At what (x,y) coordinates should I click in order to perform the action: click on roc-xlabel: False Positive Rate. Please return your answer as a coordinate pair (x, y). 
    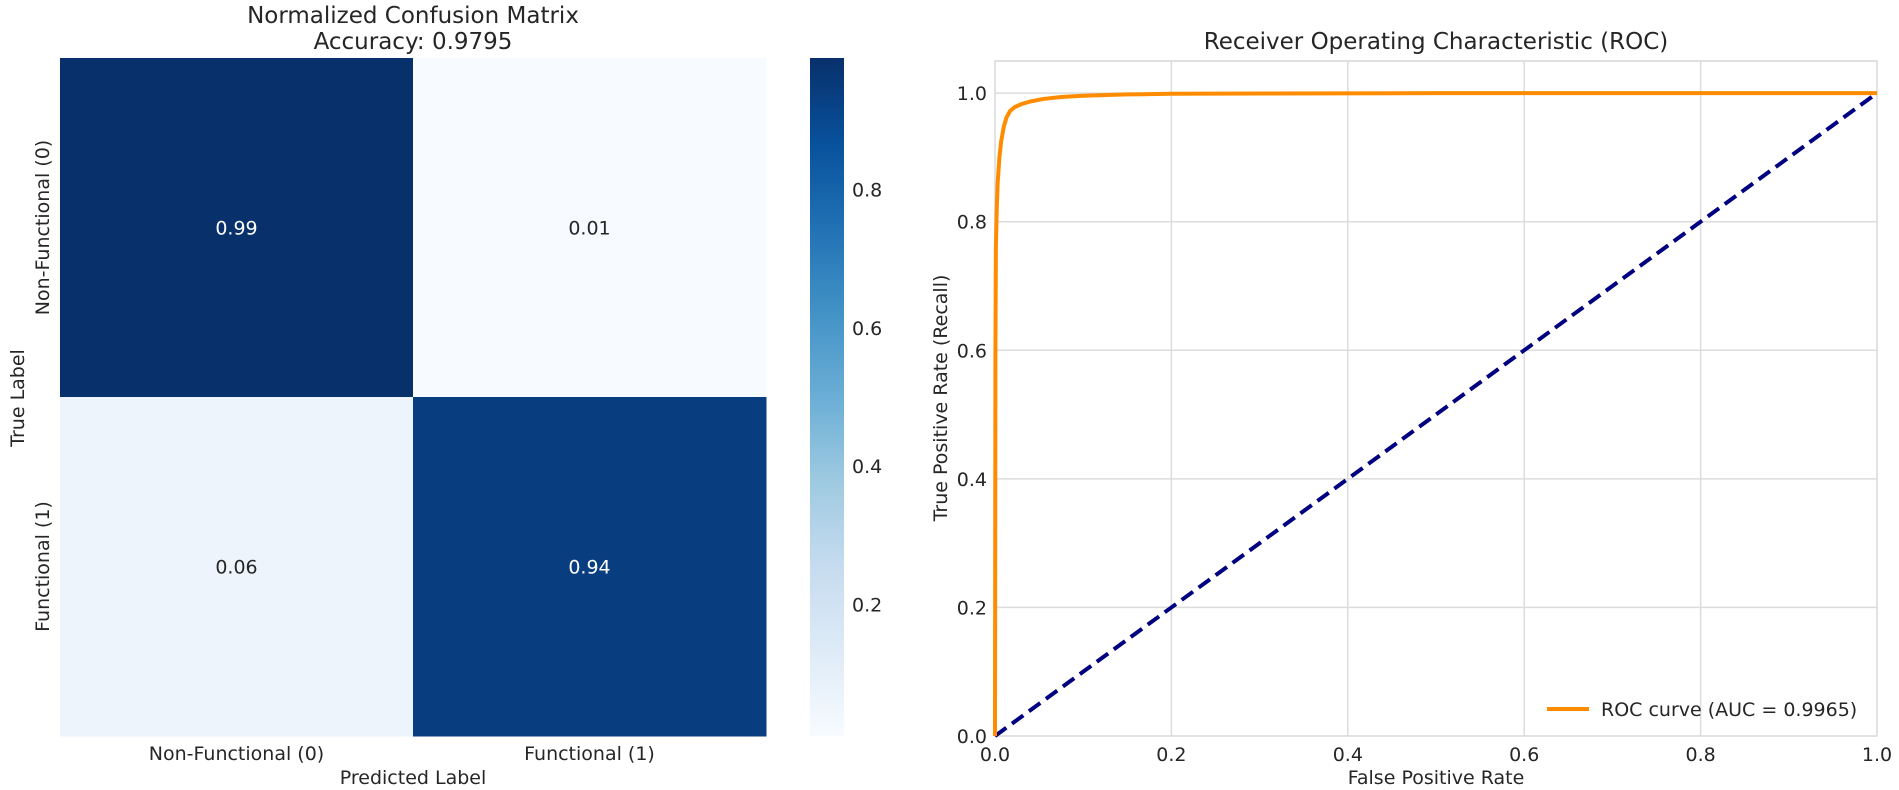
    Looking at the image, I should click on (1436, 778).